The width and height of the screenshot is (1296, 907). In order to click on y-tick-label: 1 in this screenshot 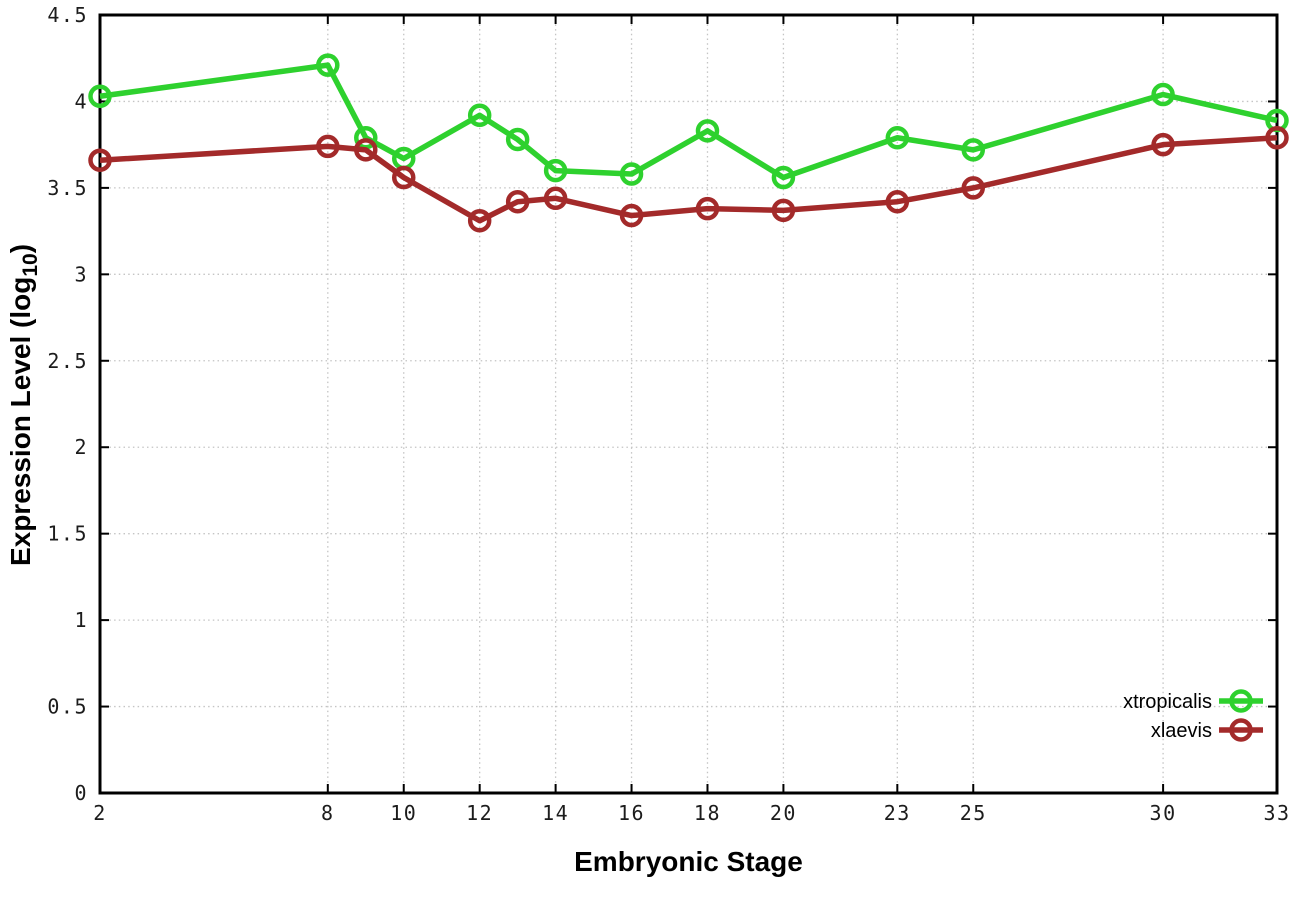, I will do `click(81, 620)`.